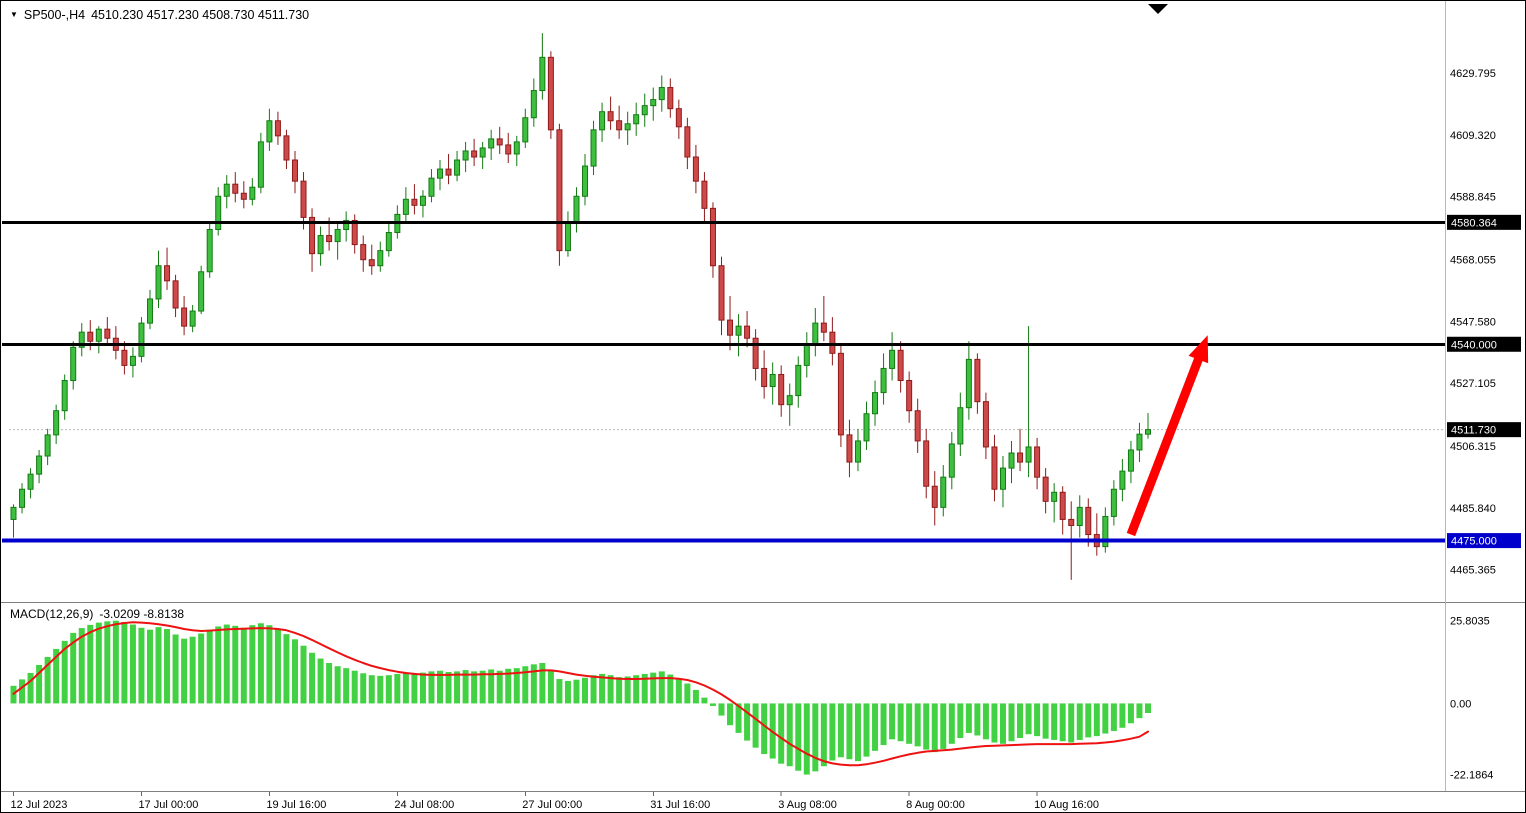 Image resolution: width=1526 pixels, height=813 pixels. I want to click on time-axis-label: 8 Aug 00:00, so click(935, 805).